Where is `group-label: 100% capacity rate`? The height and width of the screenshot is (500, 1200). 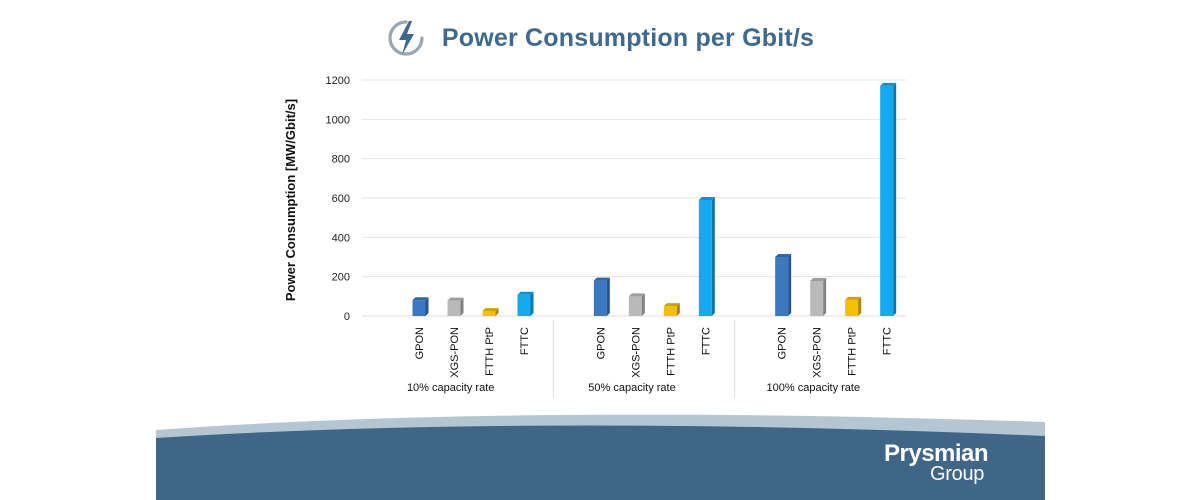
group-label: 100% capacity rate is located at coordinates (814, 388).